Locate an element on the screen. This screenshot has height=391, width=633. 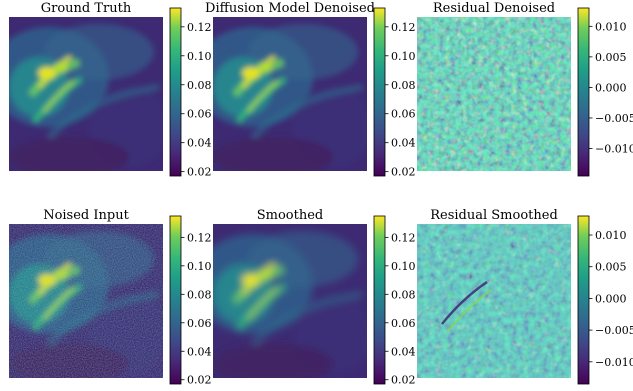
panel-title: Residual Smoothed is located at coordinates (494, 215).